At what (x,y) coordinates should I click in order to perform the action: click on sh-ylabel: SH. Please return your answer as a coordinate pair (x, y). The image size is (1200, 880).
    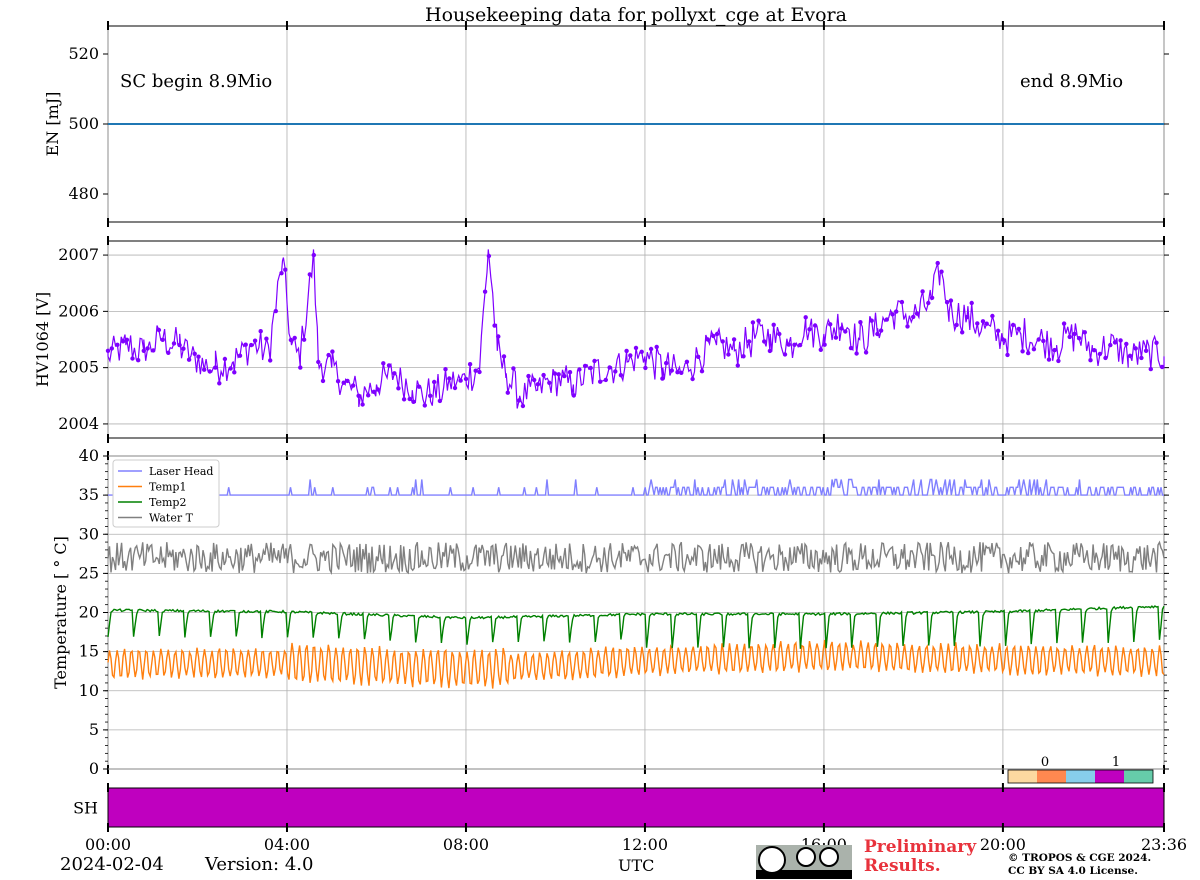
    Looking at the image, I should click on (85, 808).